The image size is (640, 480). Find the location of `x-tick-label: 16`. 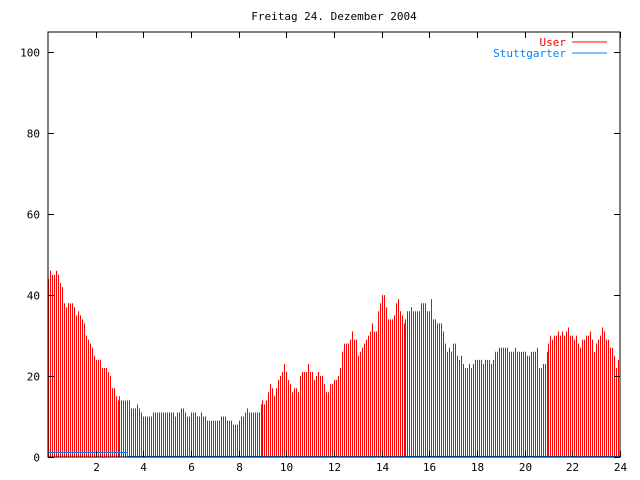

x-tick-label: 16 is located at coordinates (429, 467).